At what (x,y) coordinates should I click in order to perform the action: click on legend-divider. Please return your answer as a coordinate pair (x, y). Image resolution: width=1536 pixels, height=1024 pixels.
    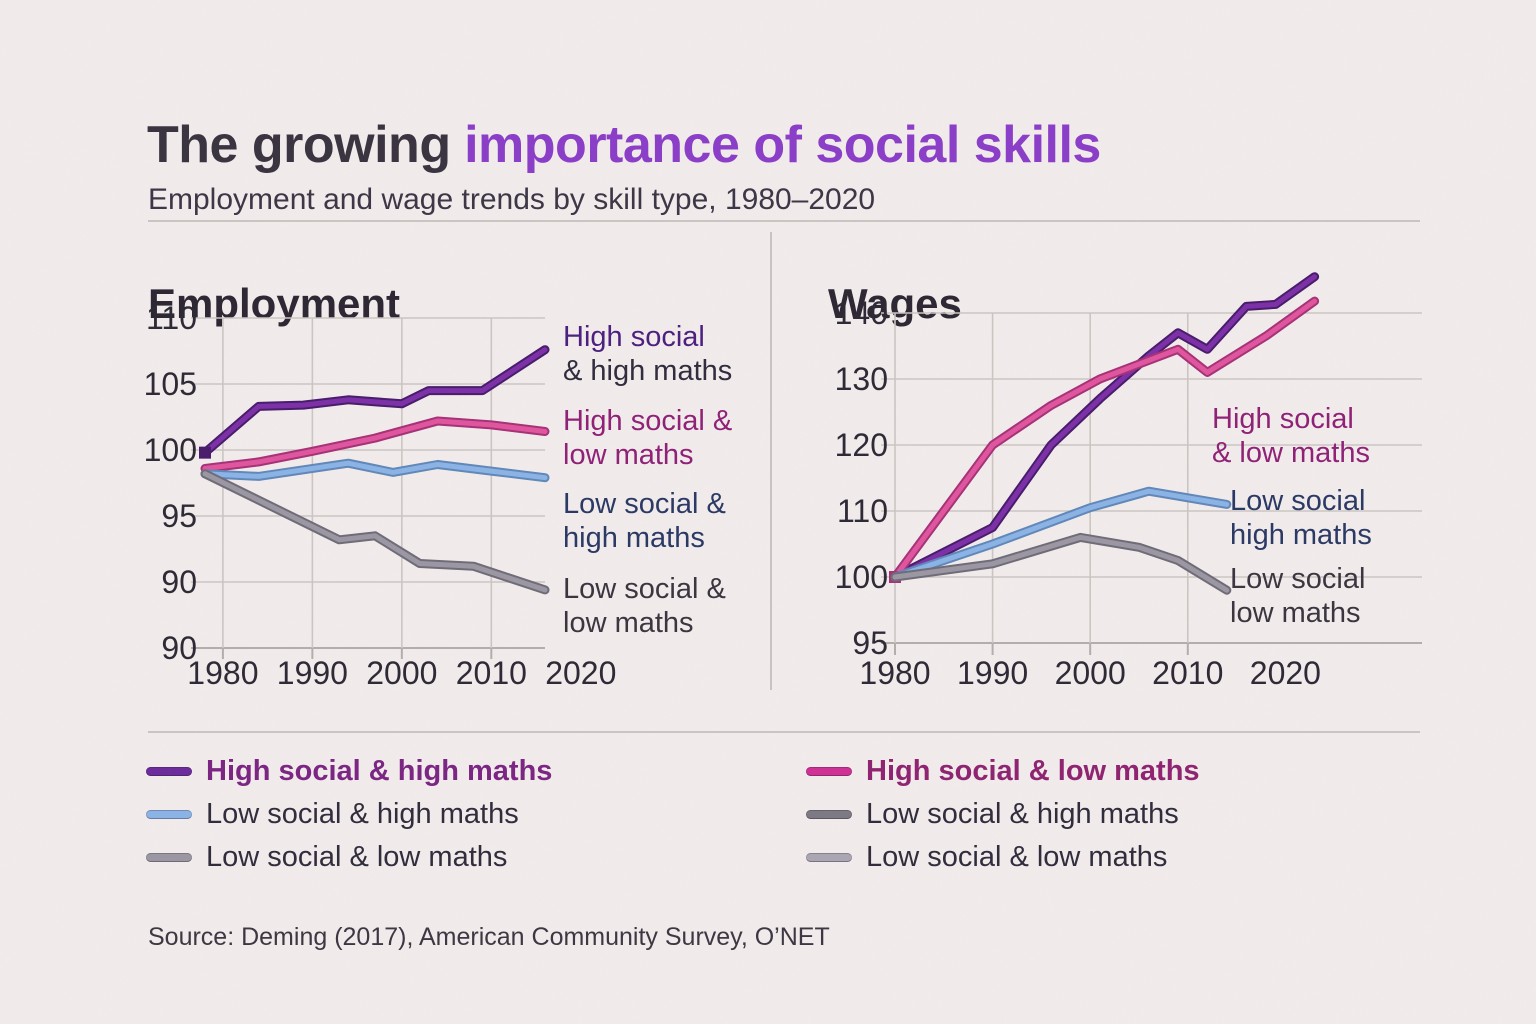
    Looking at the image, I should click on (784, 732).